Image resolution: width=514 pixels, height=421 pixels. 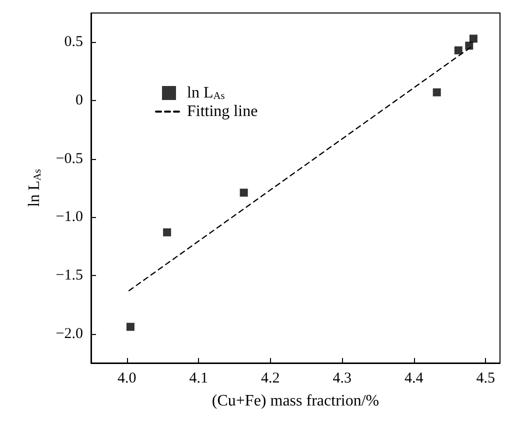 I want to click on y-tick-label: 0.5, so click(x=73, y=42).